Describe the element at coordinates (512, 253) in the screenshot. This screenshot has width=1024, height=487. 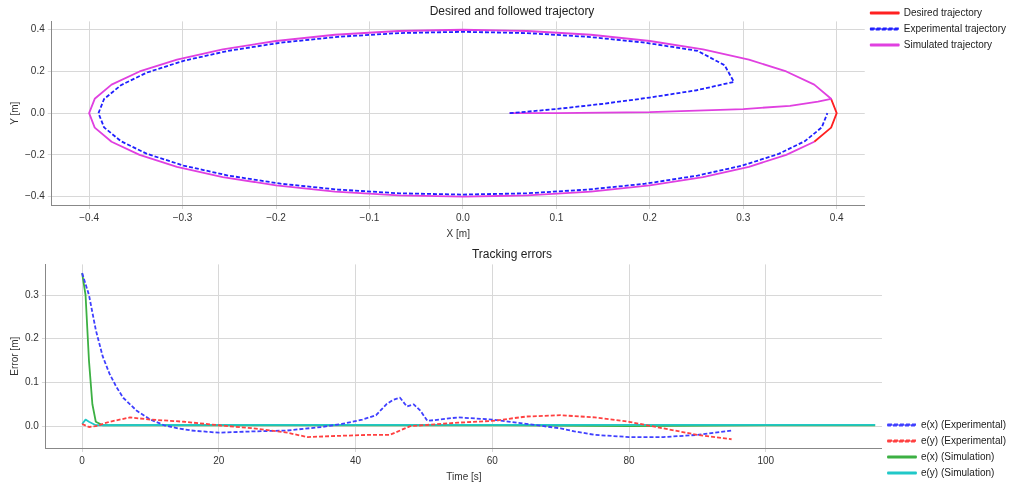
I see `chart-title: Tracking errors` at that location.